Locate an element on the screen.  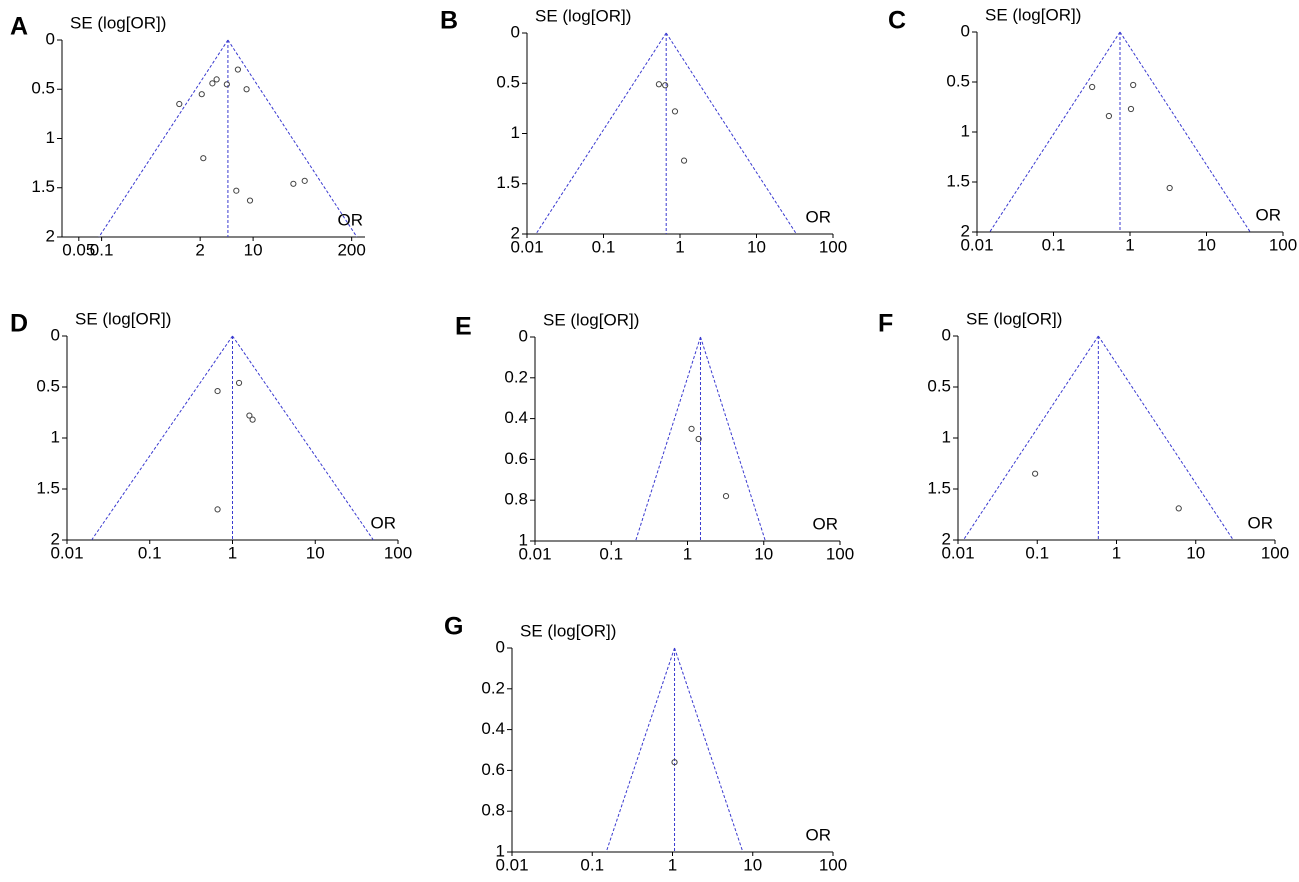
panel-letter: G is located at coordinates (453, 627).